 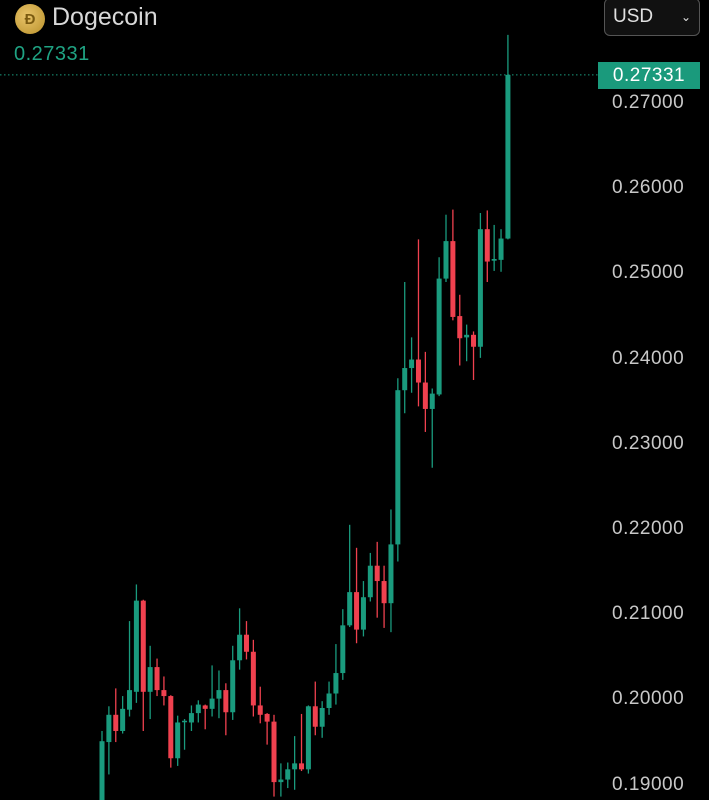 I want to click on current-price: 0.27331, so click(x=52, y=54).